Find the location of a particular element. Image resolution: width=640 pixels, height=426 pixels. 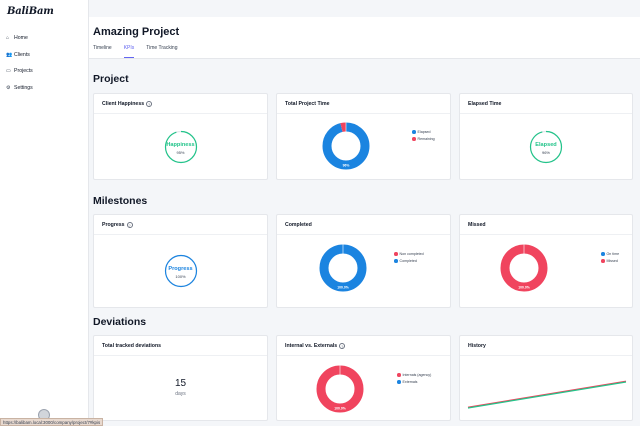

progress-card: Progress? Progress 100% is located at coordinates (180, 261).